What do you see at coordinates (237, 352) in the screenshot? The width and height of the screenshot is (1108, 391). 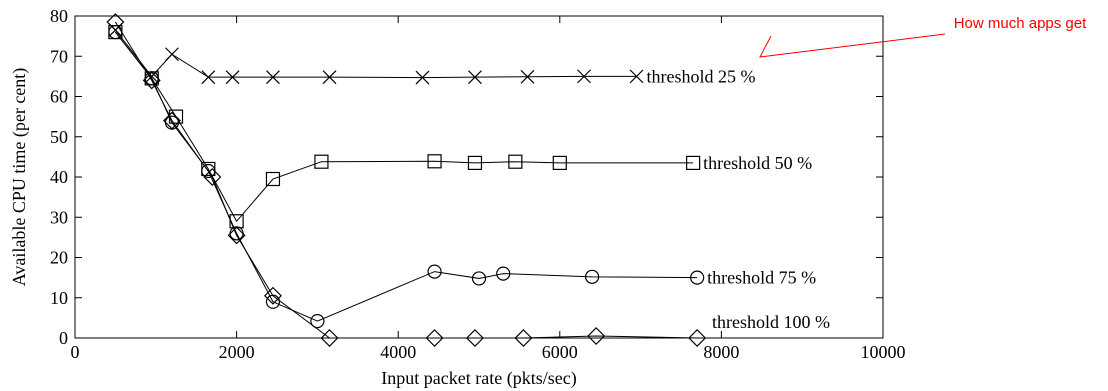 I see `x-tick-label: 2000` at bounding box center [237, 352].